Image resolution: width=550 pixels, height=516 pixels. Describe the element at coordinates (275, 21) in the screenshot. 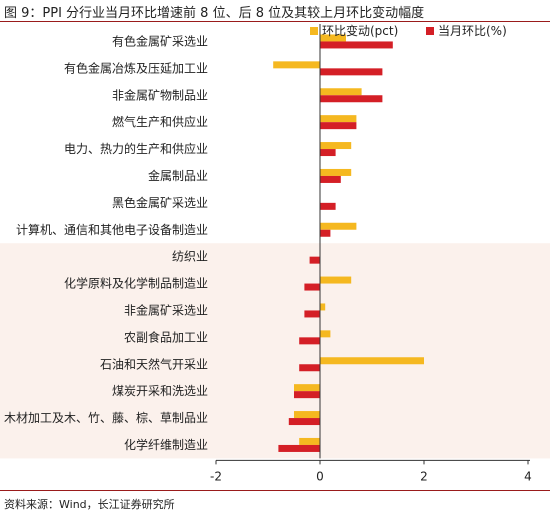

I see `title-divider` at that location.